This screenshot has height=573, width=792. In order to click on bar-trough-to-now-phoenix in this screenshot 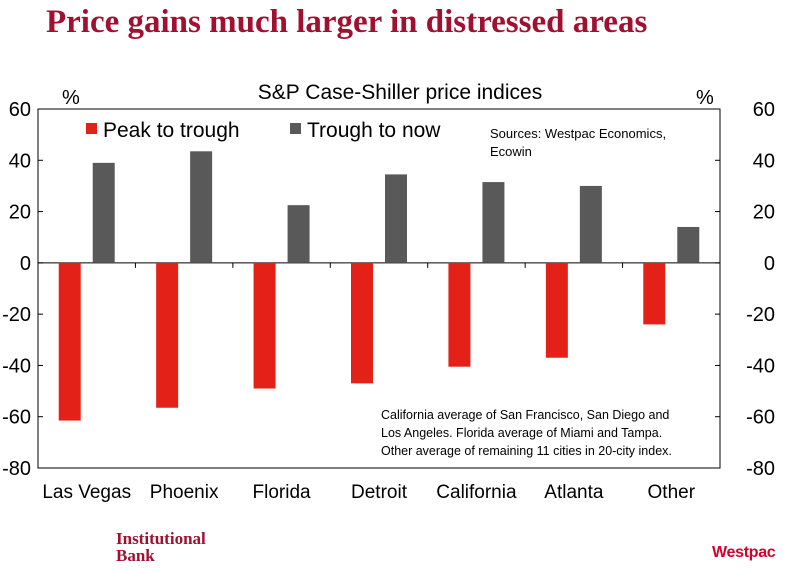, I will do `click(201, 207)`.